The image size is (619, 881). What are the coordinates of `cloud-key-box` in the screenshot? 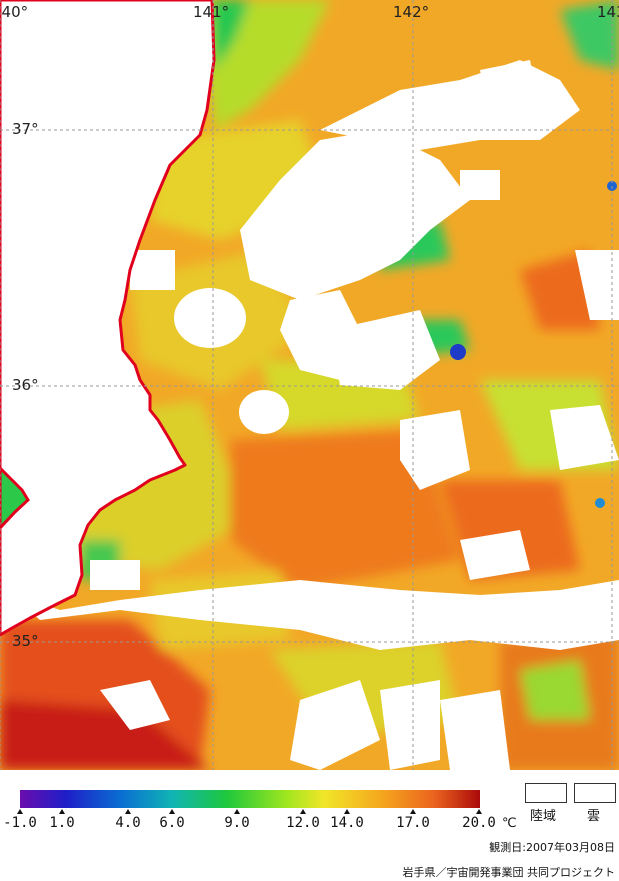 It's located at (595, 793).